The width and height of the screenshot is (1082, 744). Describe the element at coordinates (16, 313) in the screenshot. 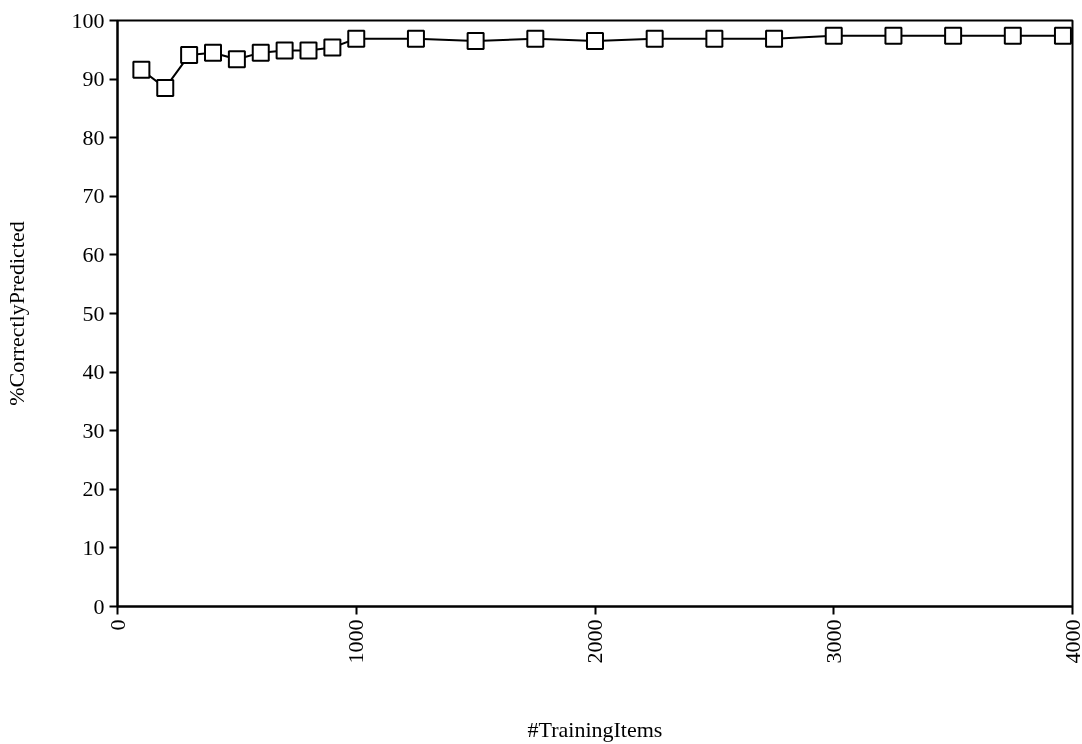

I see `y-axis-title: %CorrectlyPredicted` at that location.